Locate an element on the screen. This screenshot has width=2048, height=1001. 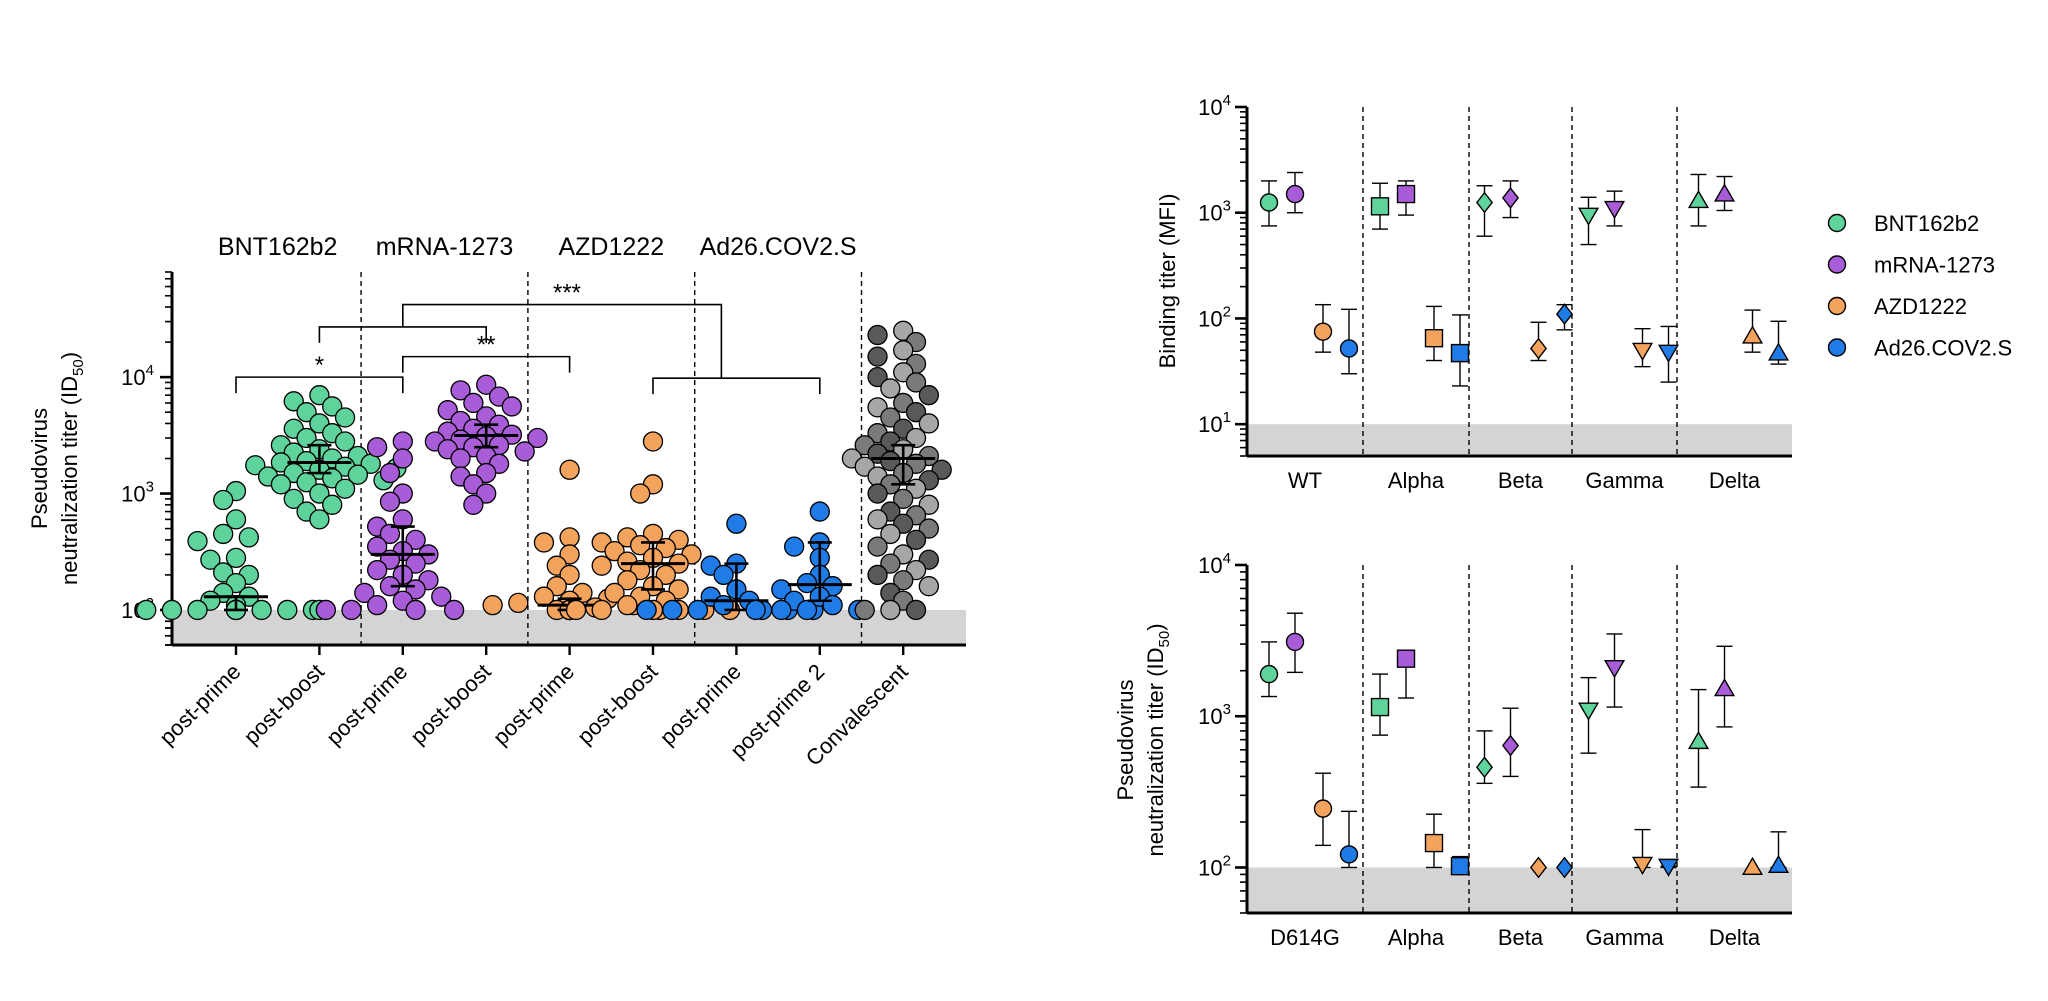
x-tick-label-5: post-boost is located at coordinates (617, 704).